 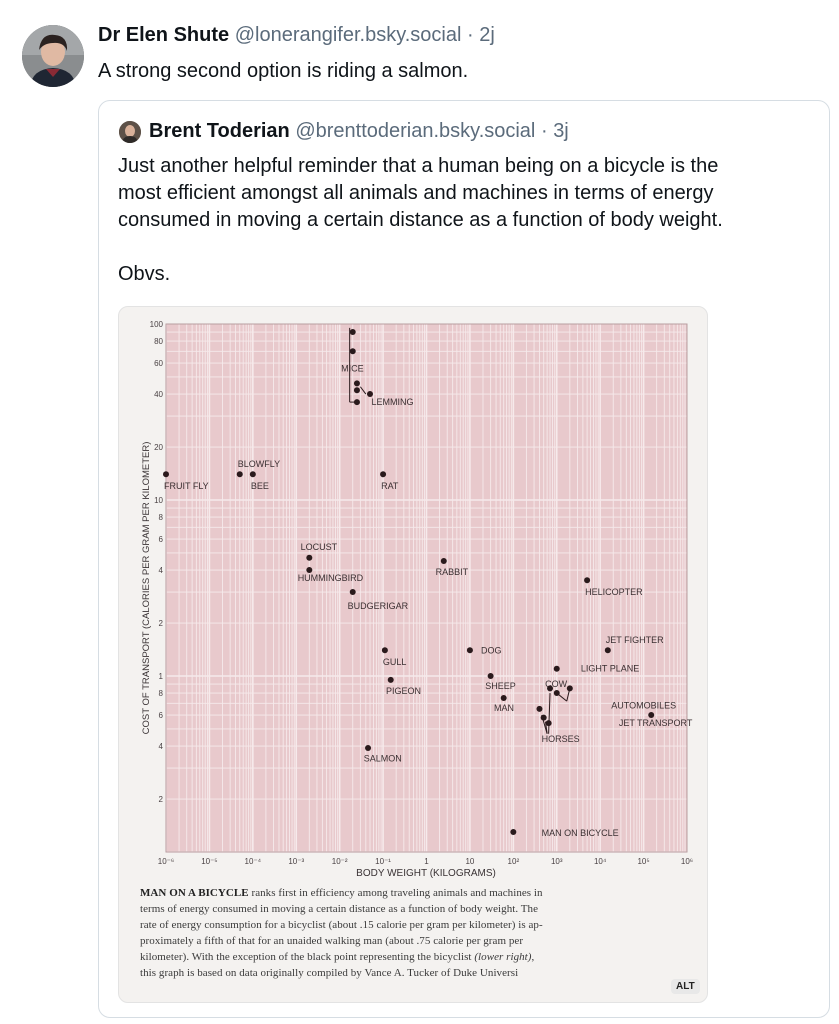 I want to click on quoted-author-handle: @brenttoderian.bsky.social, so click(x=415, y=131).